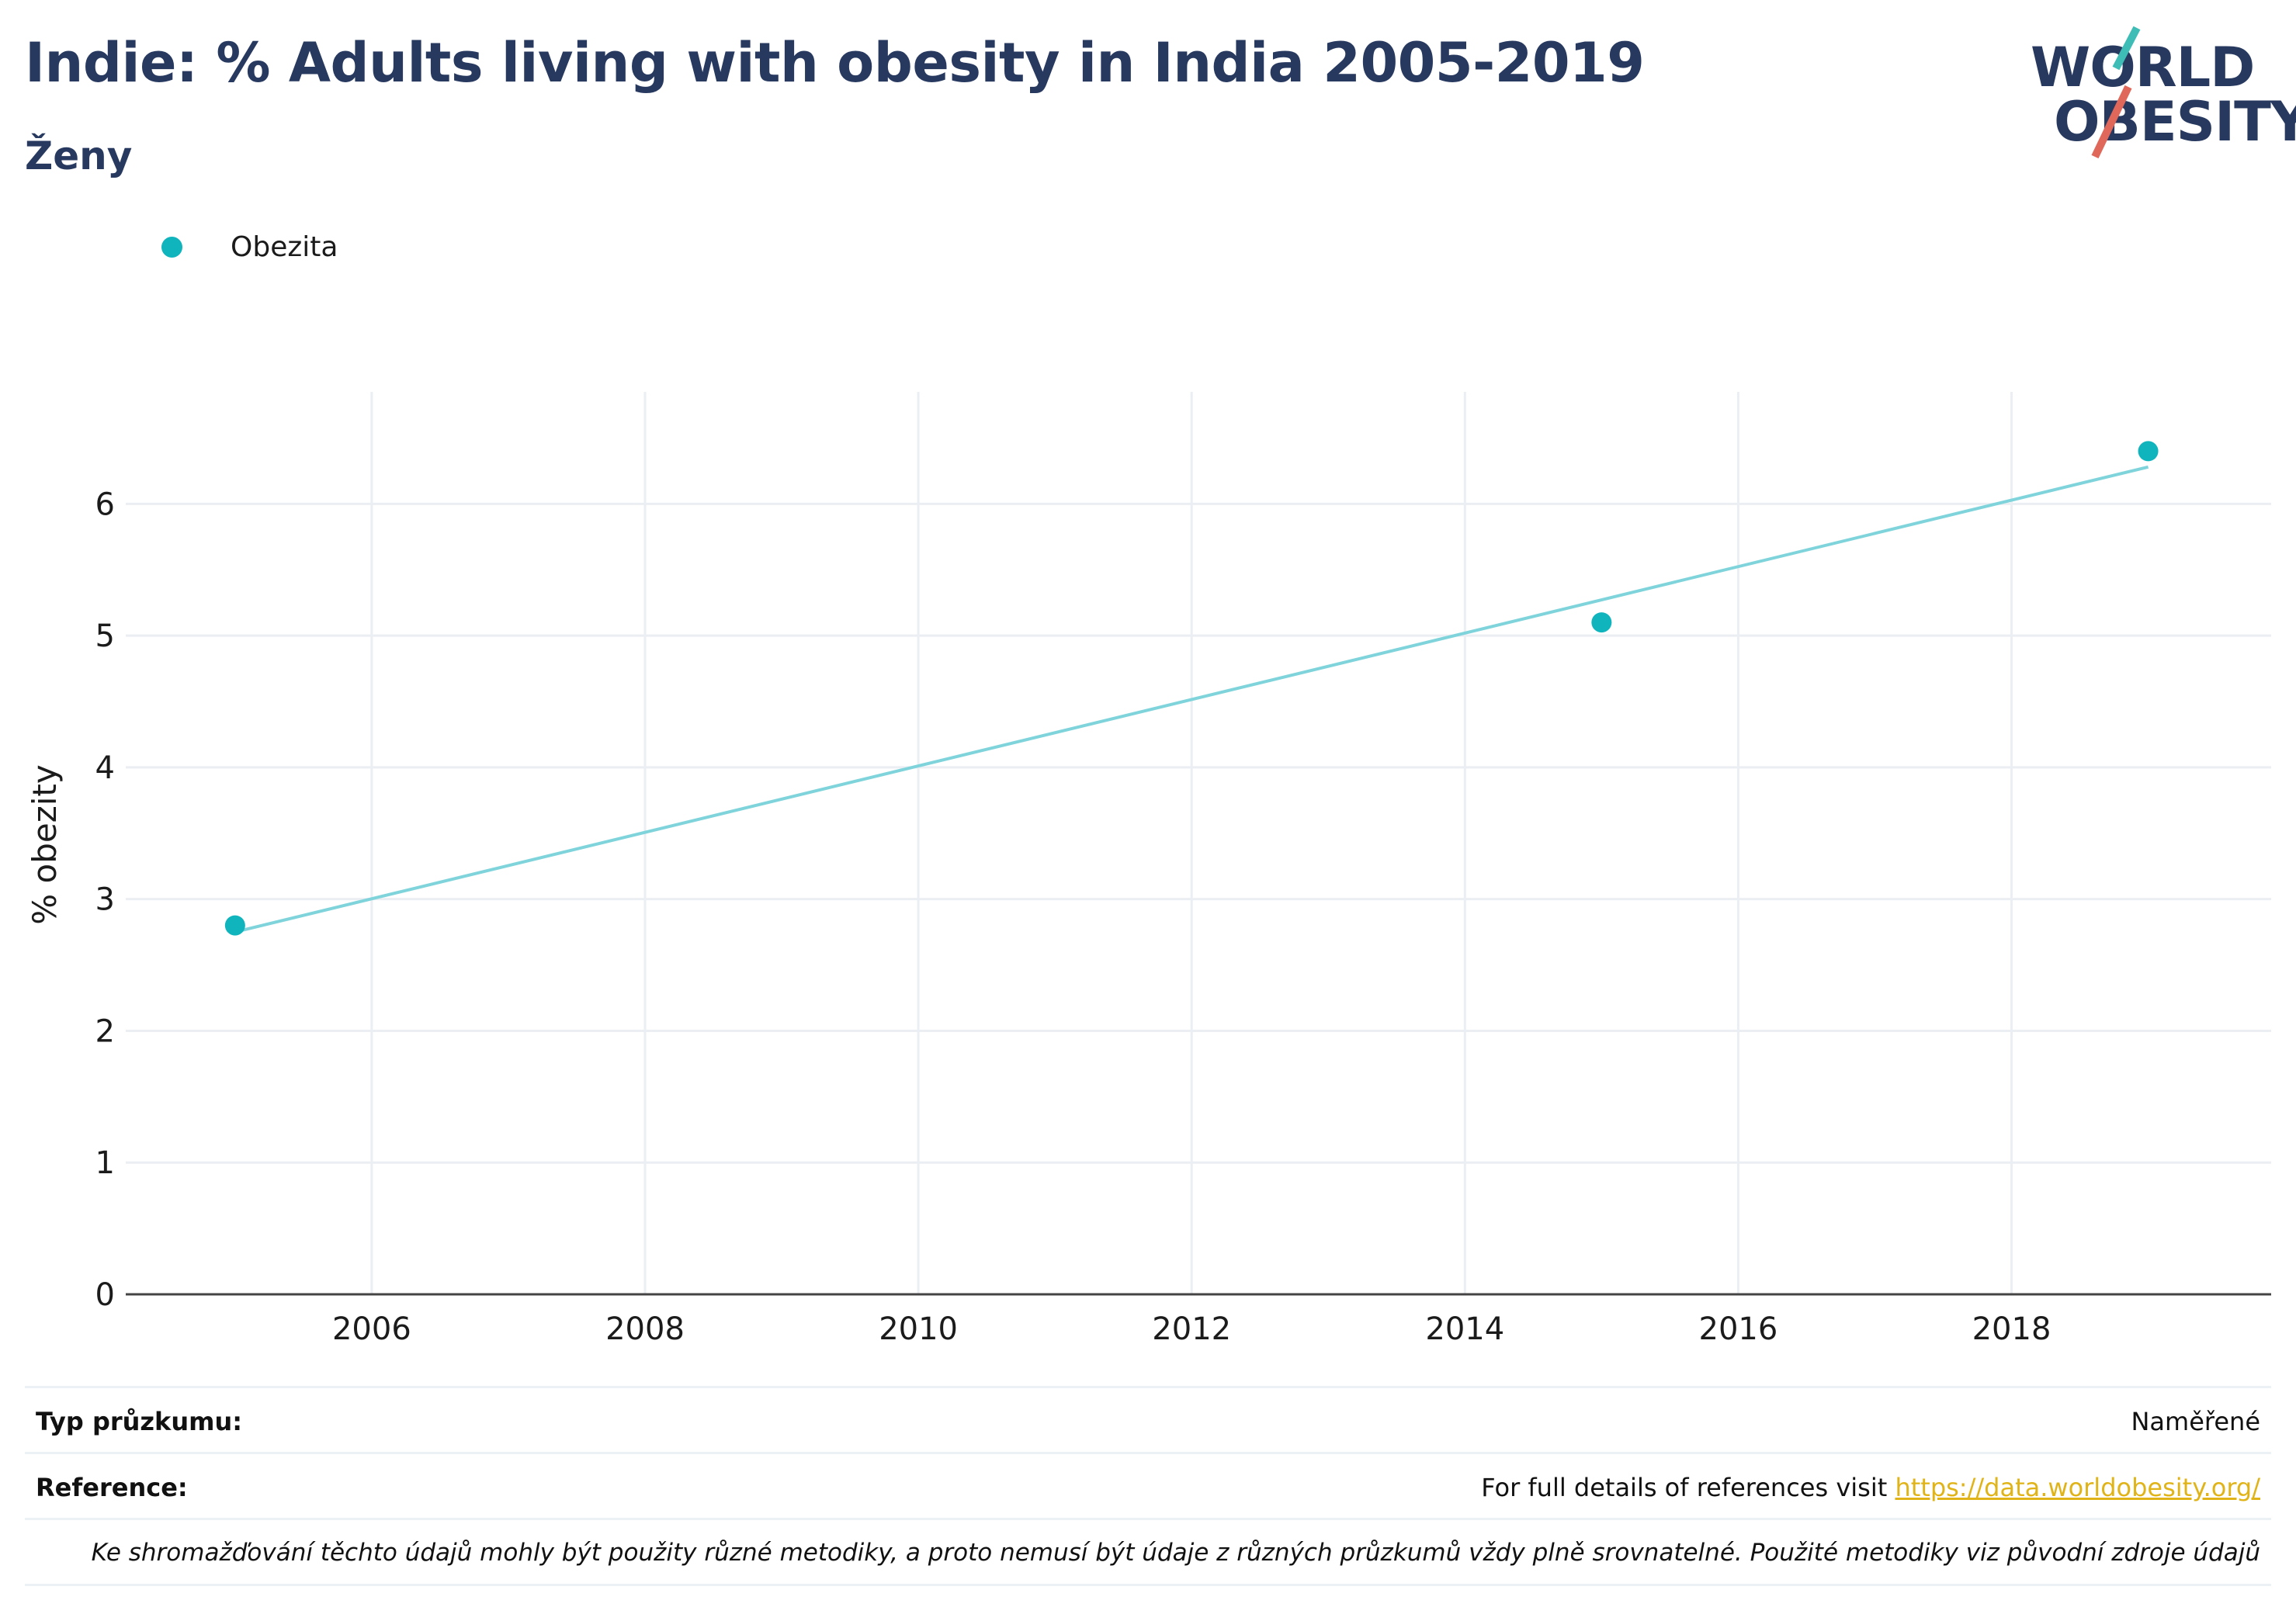 This screenshot has height=1621, width=2296. What do you see at coordinates (645, 1329) in the screenshot?
I see `x-tick-label-2008: 2008` at bounding box center [645, 1329].